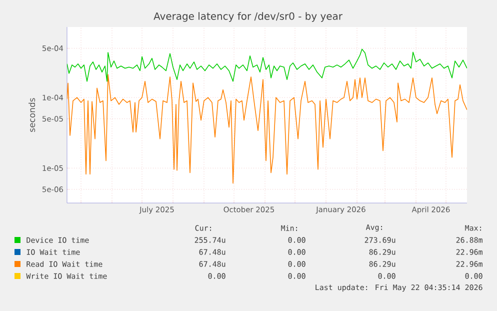 This screenshot has height=311, width=497. What do you see at coordinates (248, 17) in the screenshot?
I see `chart-title: Average latency for /dev/sr0 - by year` at bounding box center [248, 17].